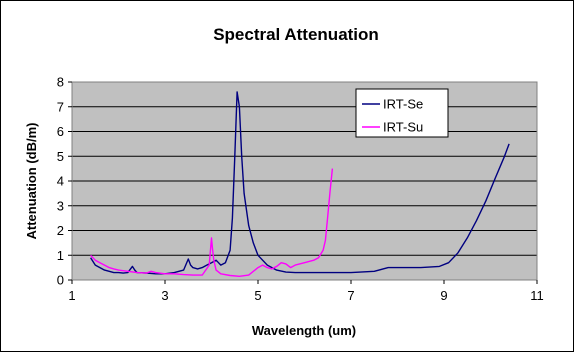 The height and width of the screenshot is (352, 574). What do you see at coordinates (60, 255) in the screenshot?
I see `y-tick-label-1: 1` at bounding box center [60, 255].